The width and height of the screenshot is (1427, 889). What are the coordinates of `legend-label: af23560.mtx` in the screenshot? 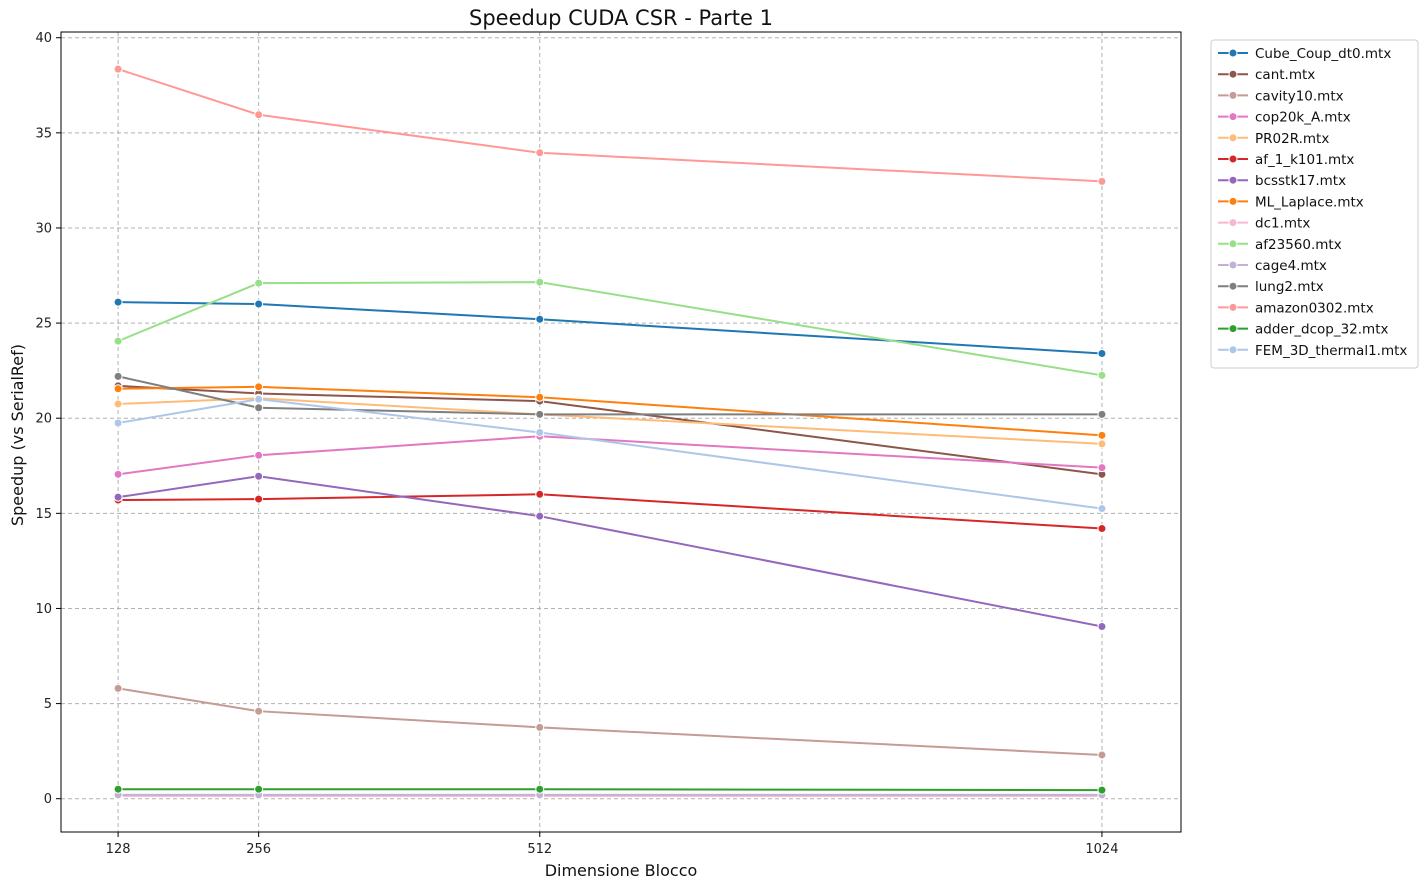 It's located at (1298, 245).